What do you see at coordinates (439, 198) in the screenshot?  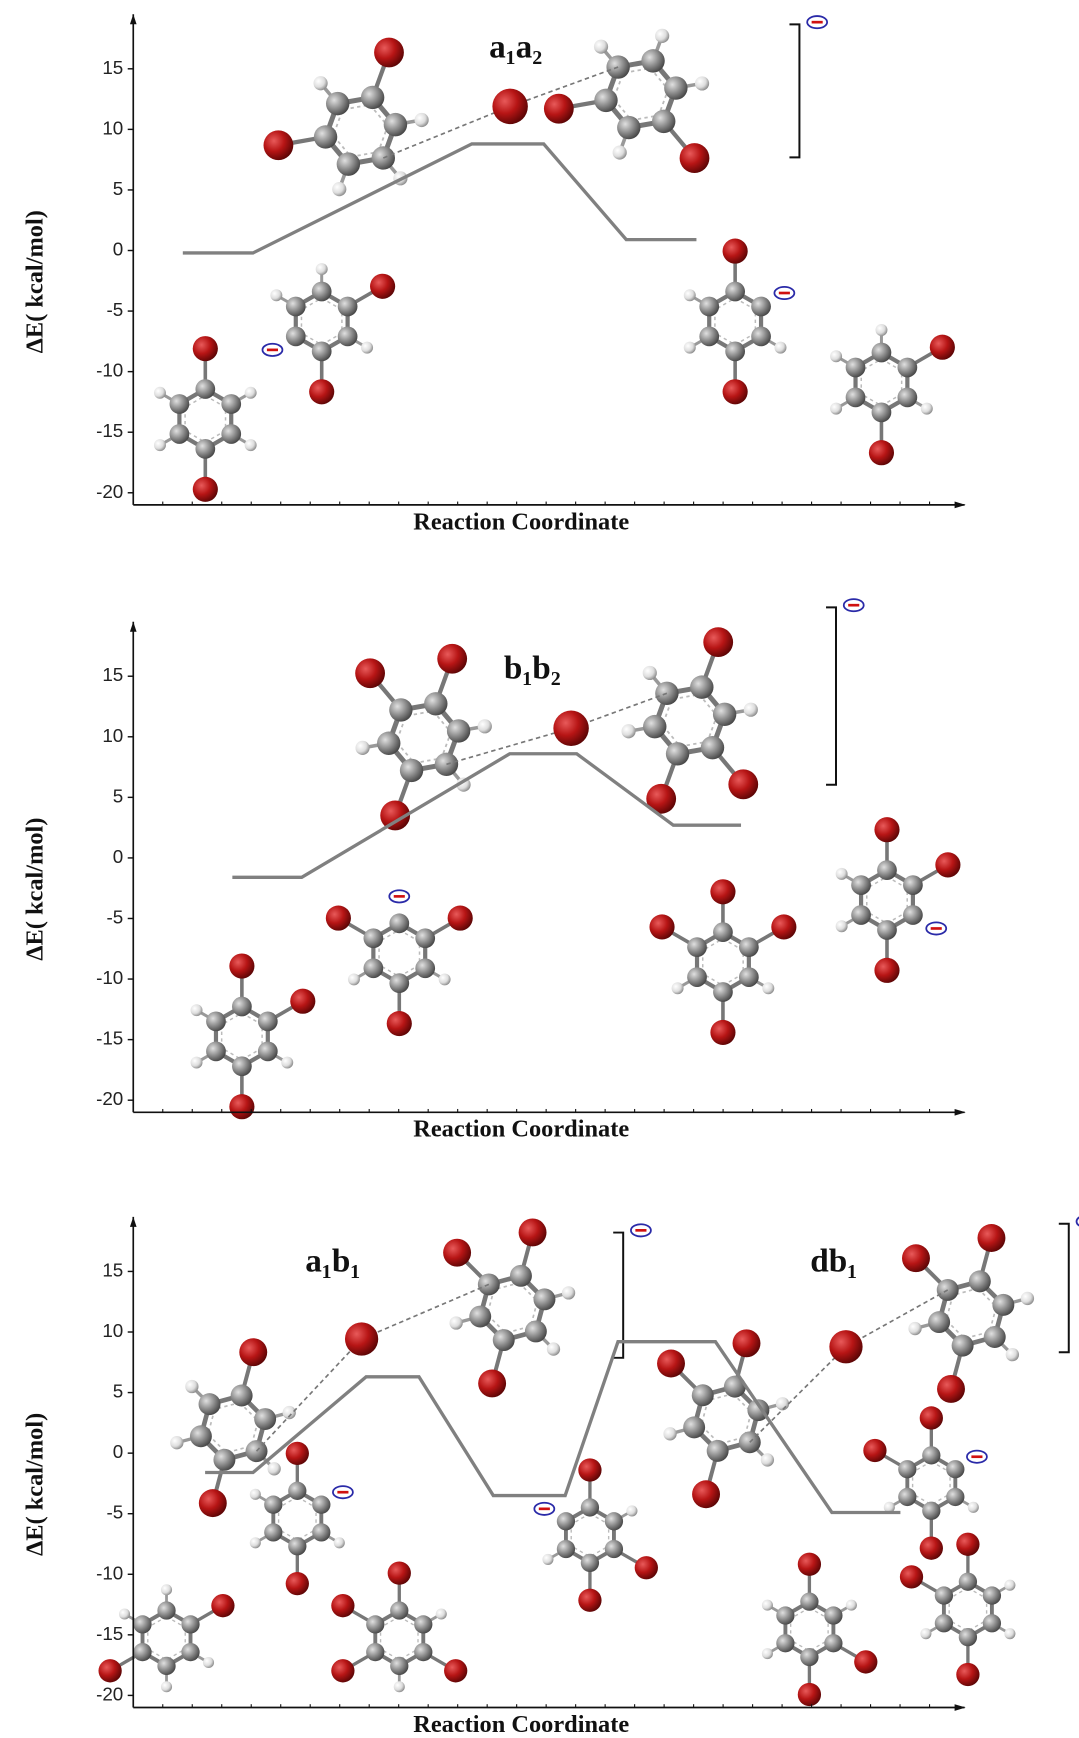 I see `energy-profile` at bounding box center [439, 198].